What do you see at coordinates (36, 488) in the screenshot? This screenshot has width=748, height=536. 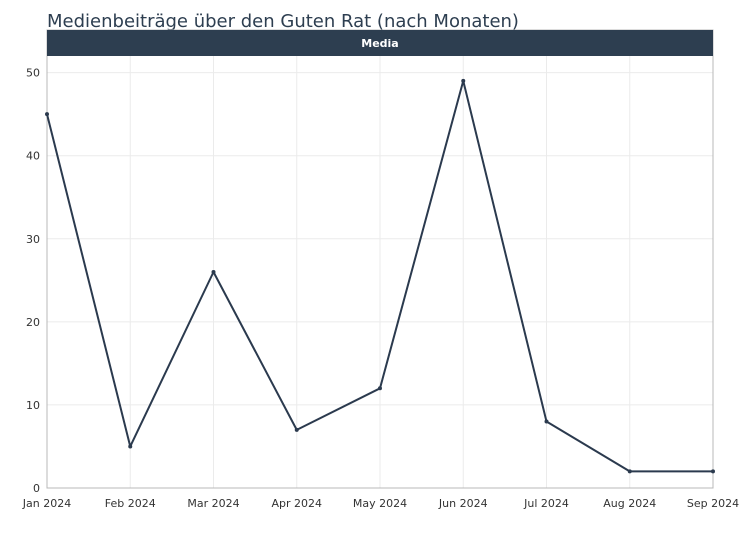 I see `y-tick-label: 0` at bounding box center [36, 488].